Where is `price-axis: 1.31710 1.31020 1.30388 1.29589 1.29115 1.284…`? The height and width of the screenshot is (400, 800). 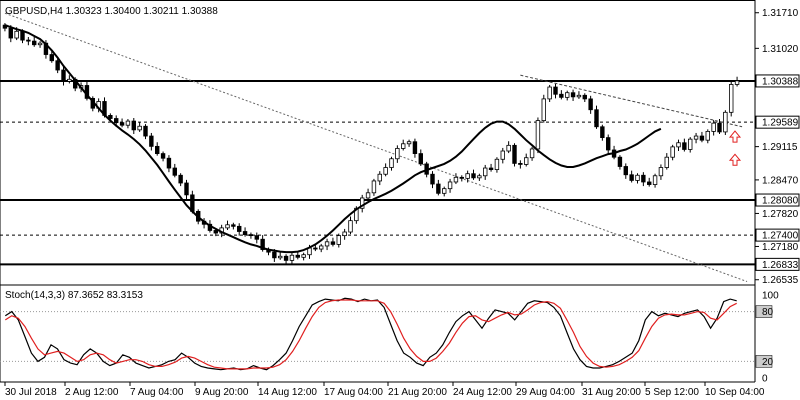
price-axis: 1.31710 1.31020 1.30388 1.29589 1.29115 1.284… is located at coordinates (777, 147).